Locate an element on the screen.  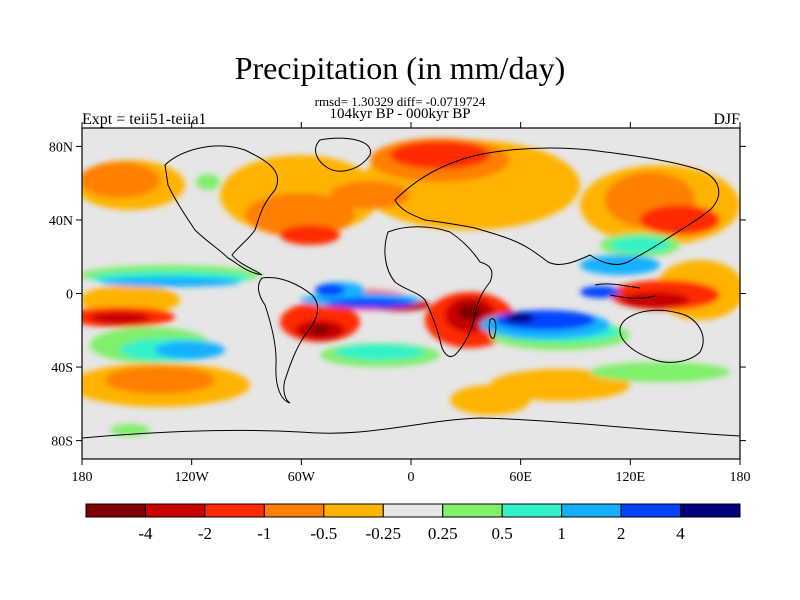
period-line: 104kyr BP - 000kyr BP is located at coordinates (400, 114).